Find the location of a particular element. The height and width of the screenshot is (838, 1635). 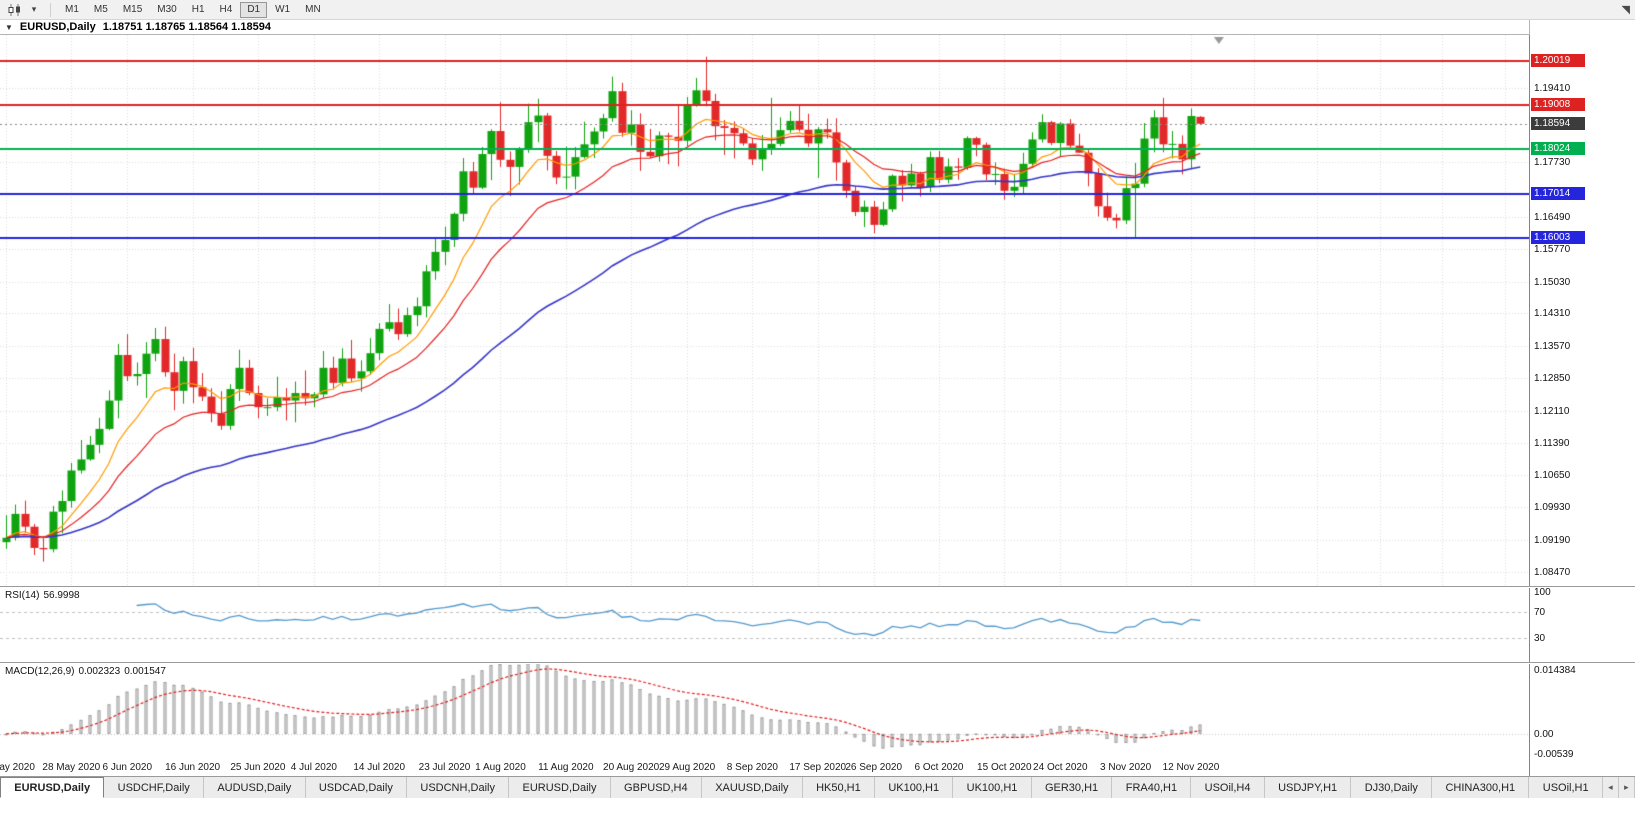

date-label: 6 Oct 2020 is located at coordinates (939, 767).